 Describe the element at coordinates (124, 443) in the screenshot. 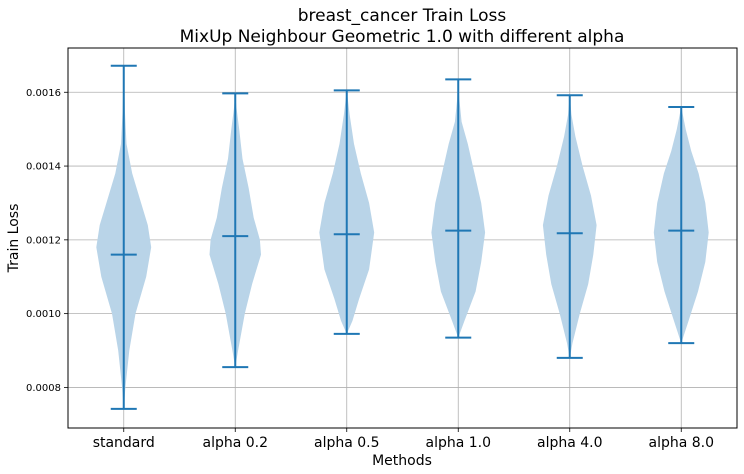

I see `x-tick-label: standard` at that location.